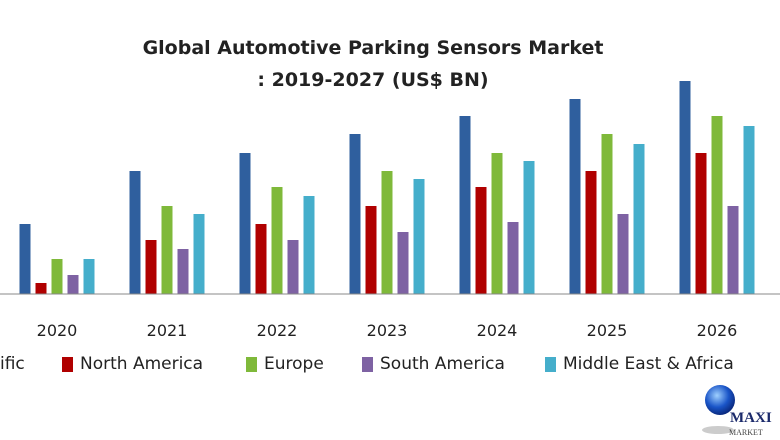 This screenshot has width=780, height=440. Describe the element at coordinates (373, 48) in the screenshot. I see `title-line: Global Automotive Parking Sensors Market` at that location.